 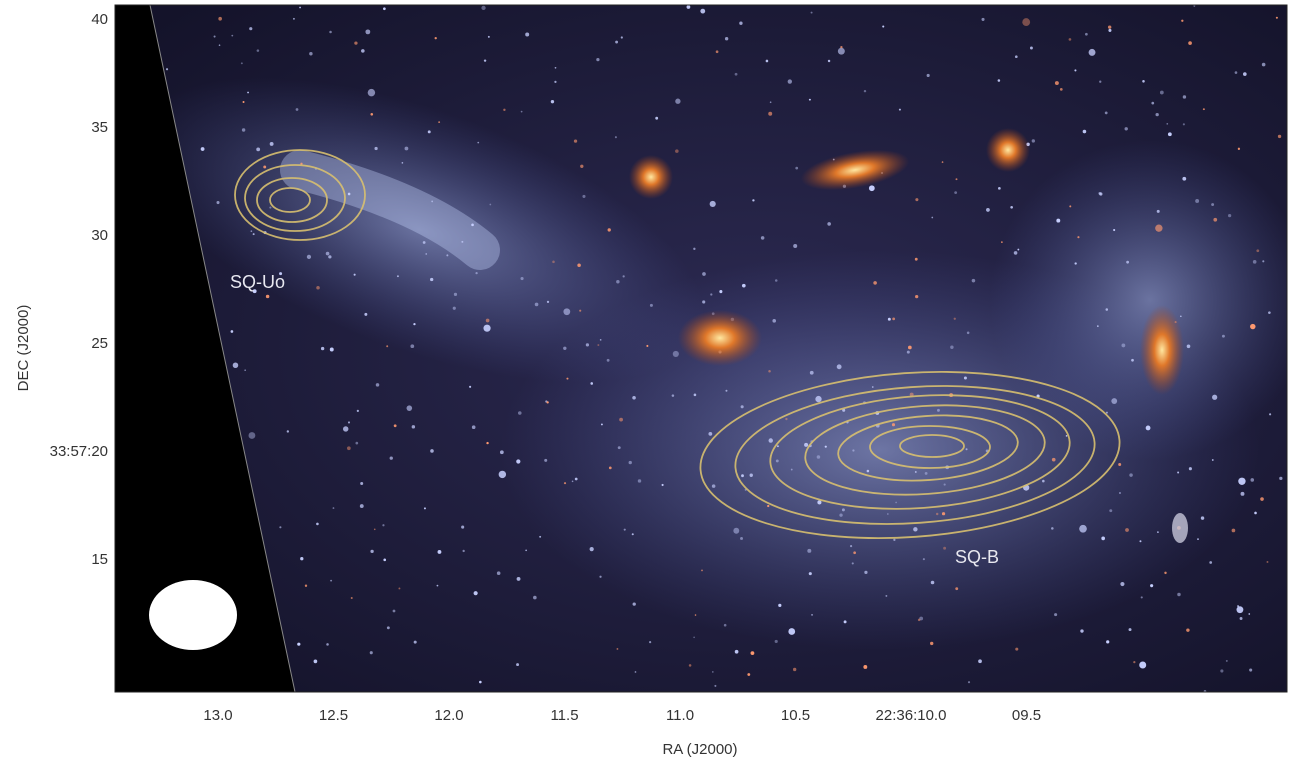 What do you see at coordinates (1026, 715) in the screenshot?
I see `x-tick-label: 09.5` at bounding box center [1026, 715].